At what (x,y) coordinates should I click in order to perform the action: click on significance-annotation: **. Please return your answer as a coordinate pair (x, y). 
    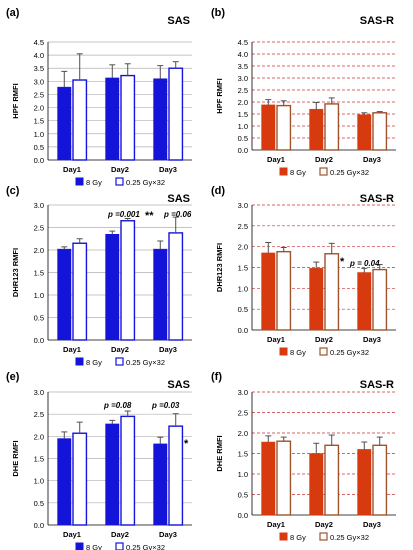
    Looking at the image, I should click on (149, 216).